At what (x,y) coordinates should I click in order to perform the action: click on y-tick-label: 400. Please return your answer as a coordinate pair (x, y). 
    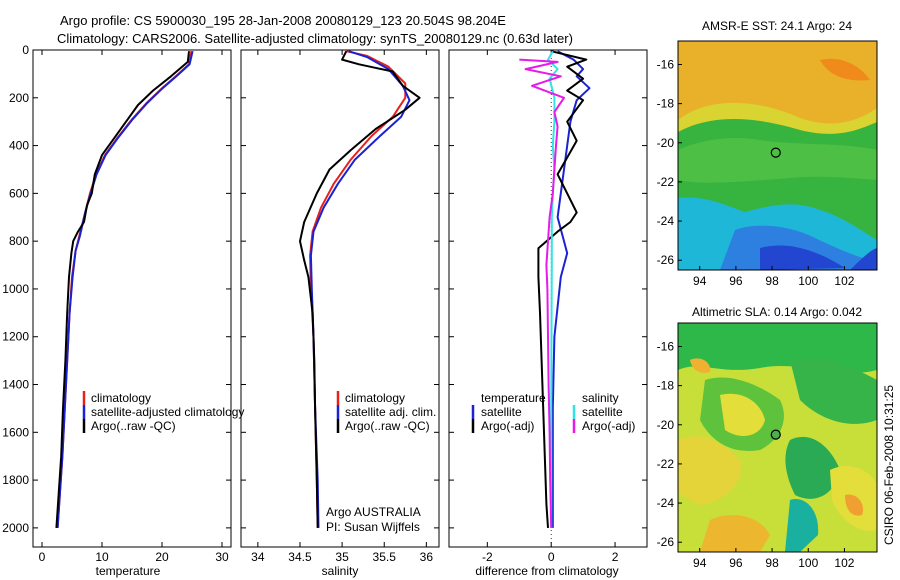
    Looking at the image, I should click on (19, 146).